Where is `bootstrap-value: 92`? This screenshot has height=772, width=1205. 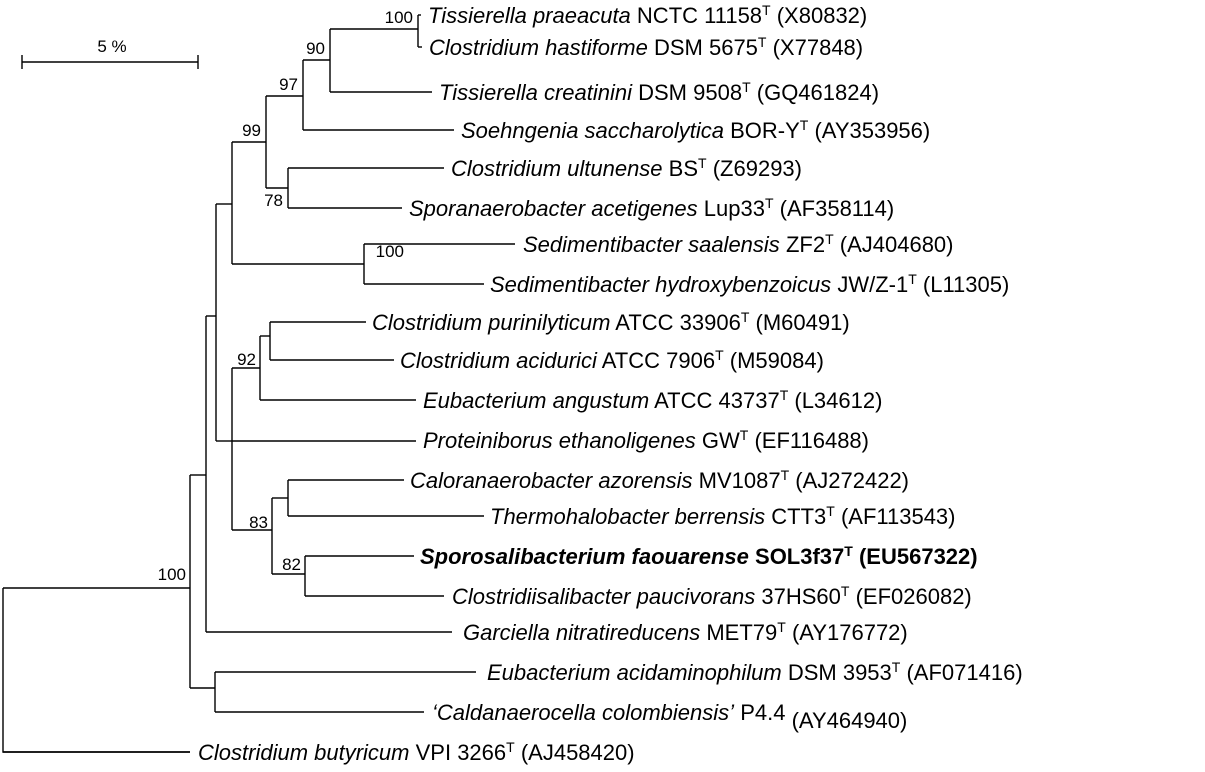
bootstrap-value: 92 is located at coordinates (246, 359).